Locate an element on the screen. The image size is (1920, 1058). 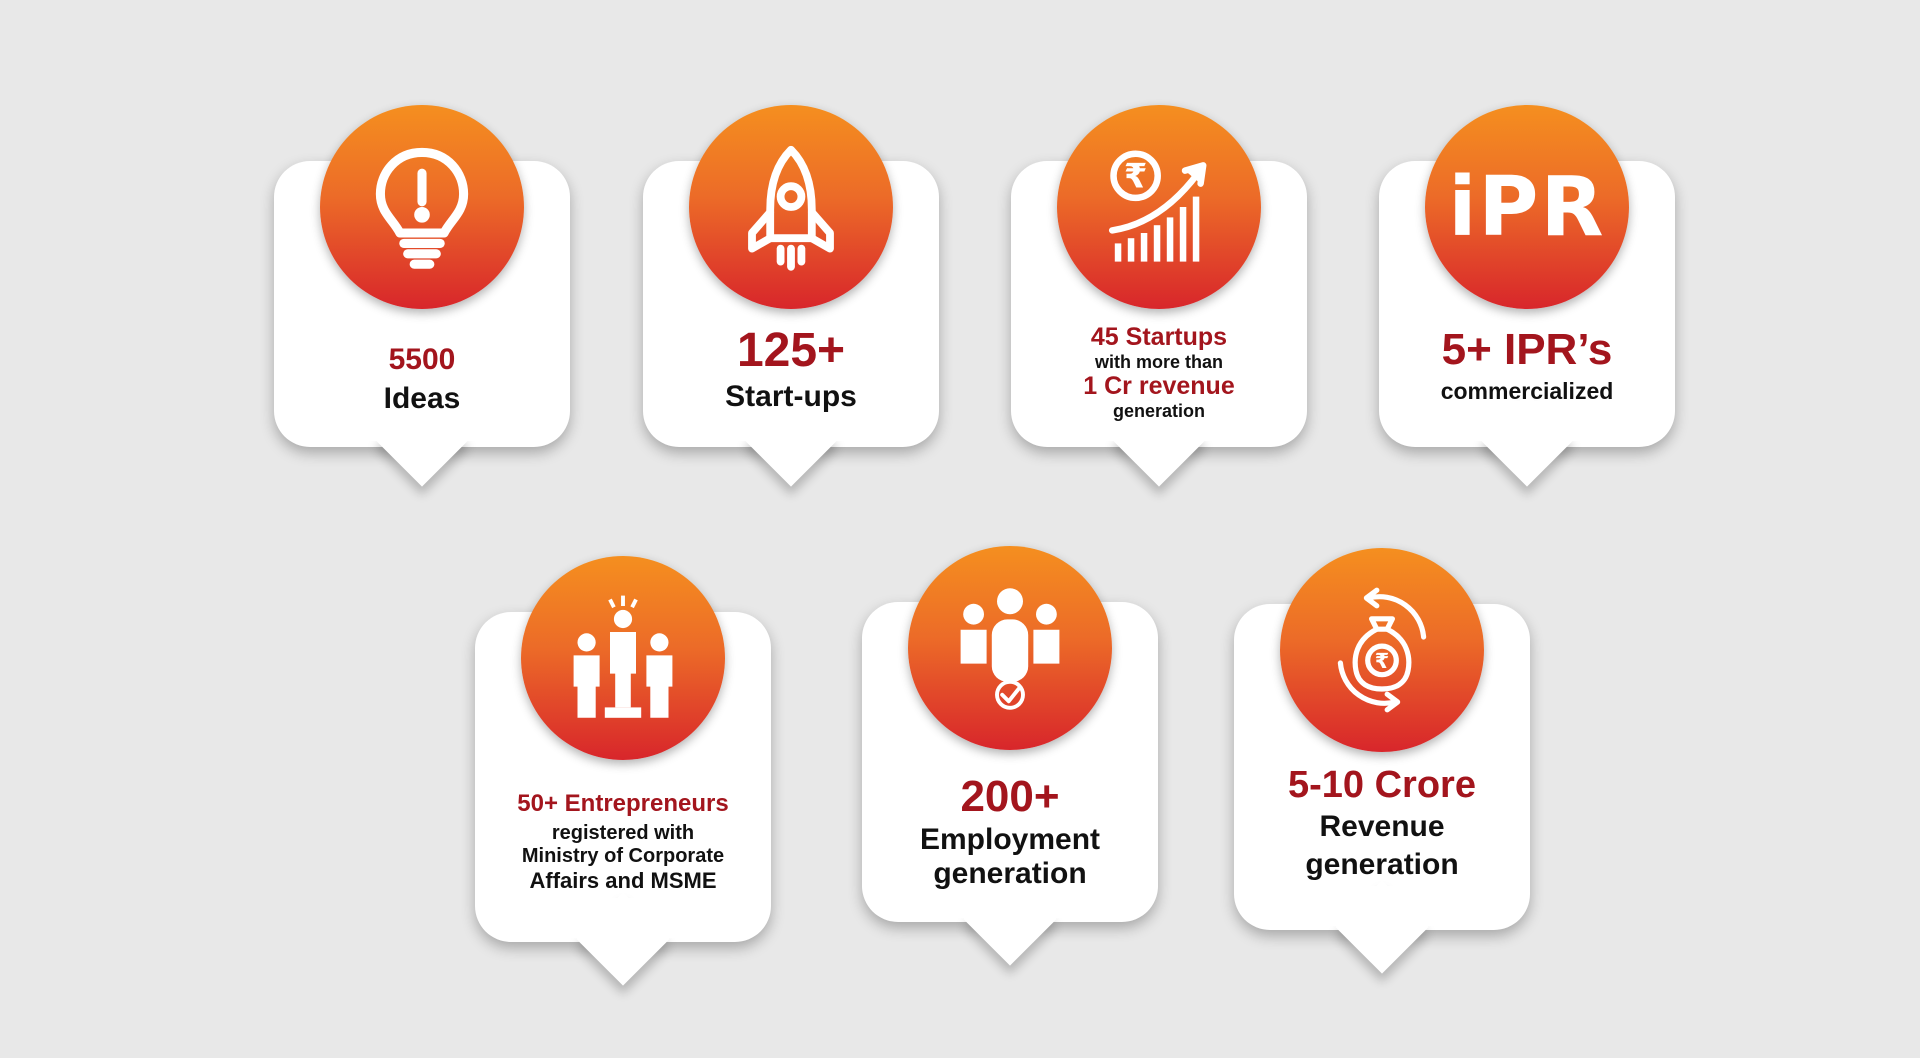
stat-label: Employment is located at coordinates (1010, 839).